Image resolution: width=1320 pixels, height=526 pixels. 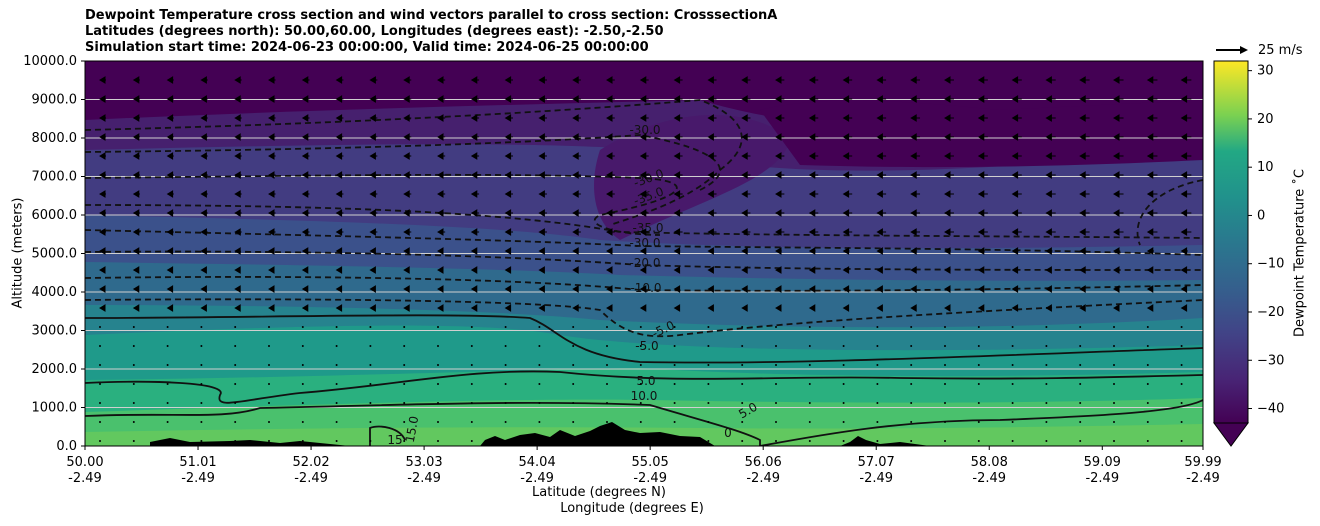 What do you see at coordinates (644, 284) in the screenshot?
I see `contour-minus10` at bounding box center [644, 284].